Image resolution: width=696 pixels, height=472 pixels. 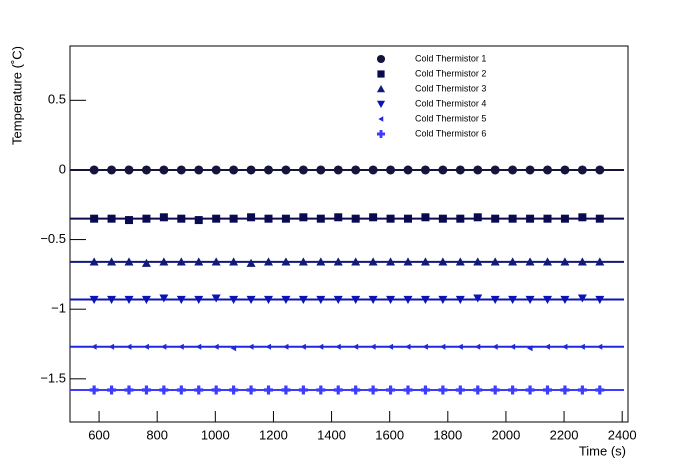 What do you see at coordinates (564, 434) in the screenshot?
I see `x-tick-label: 2200` at bounding box center [564, 434].